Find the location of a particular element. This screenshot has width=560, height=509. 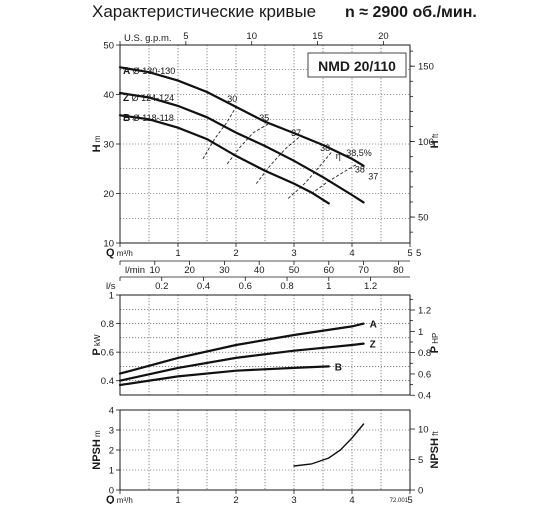

p-axis-title: P kW is located at coordinates (97, 345).